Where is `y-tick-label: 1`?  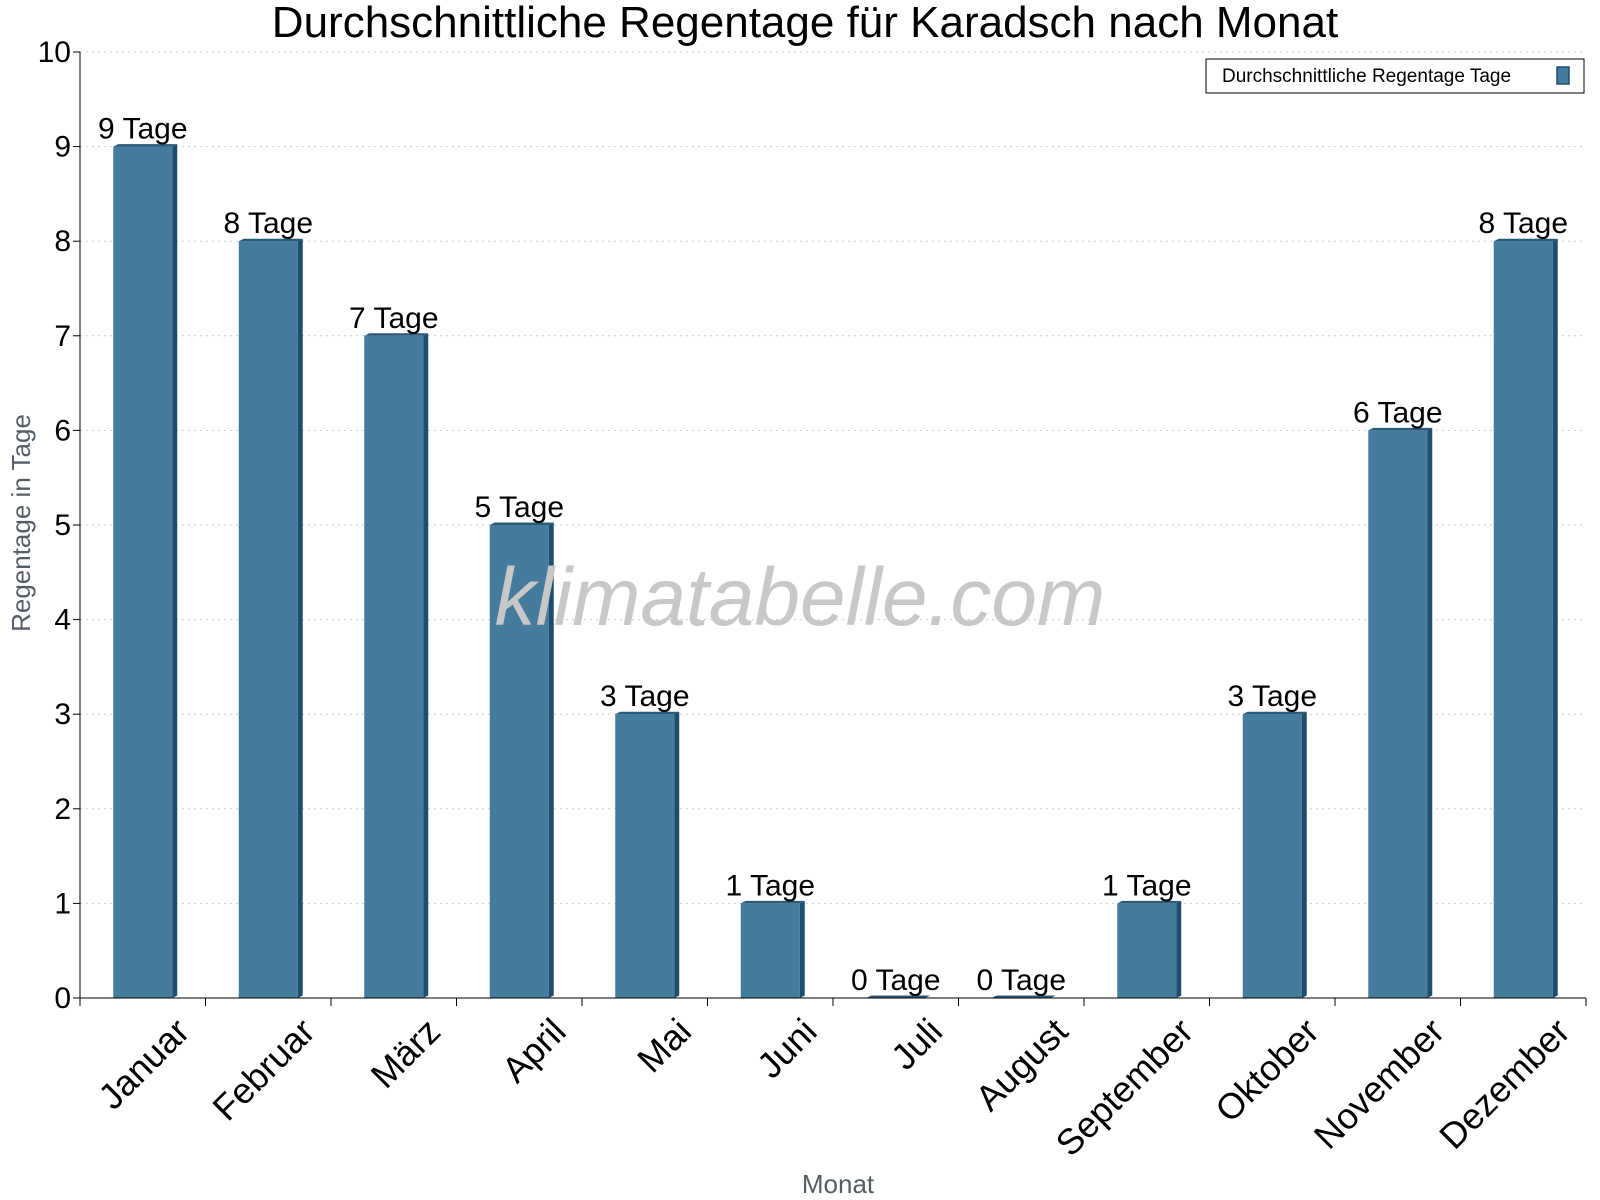
y-tick-label: 1 is located at coordinates (62, 903).